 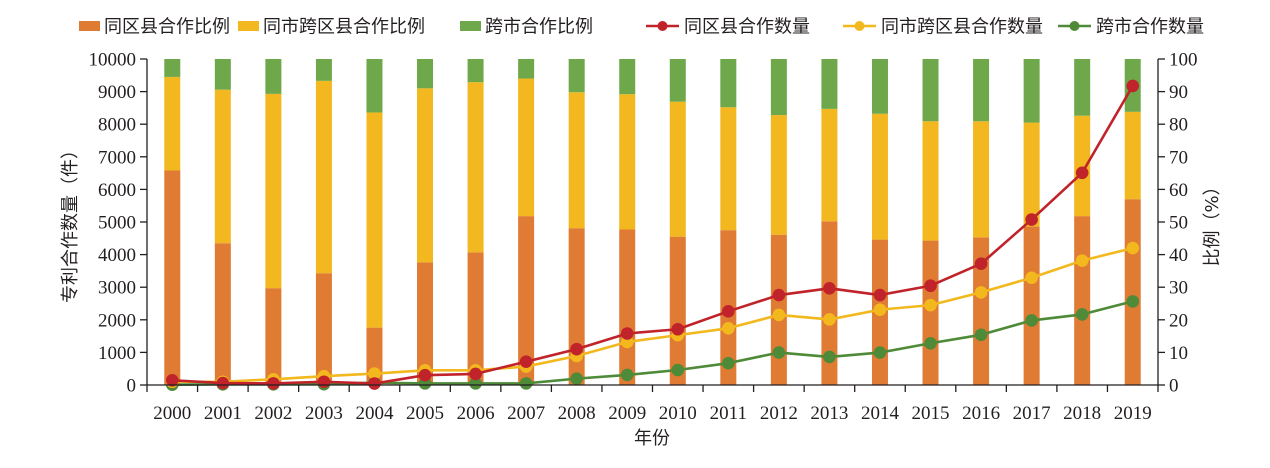 I want to click on right-y-tick-label: 30, so click(x=1178, y=288).